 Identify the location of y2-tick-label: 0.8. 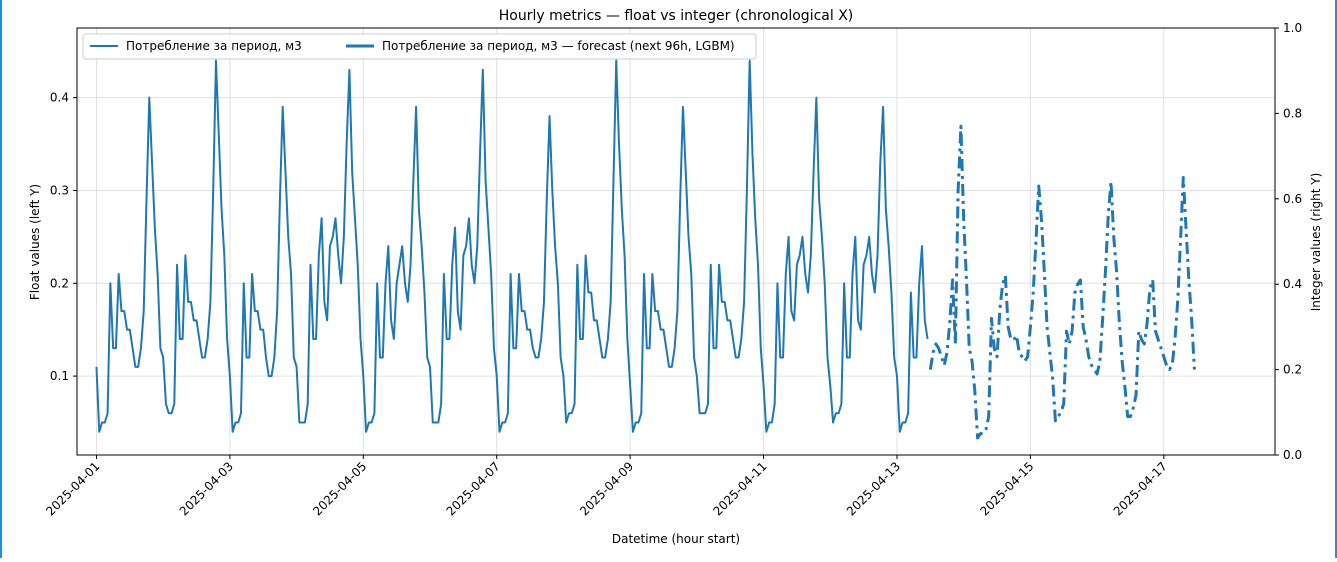
(1292, 113).